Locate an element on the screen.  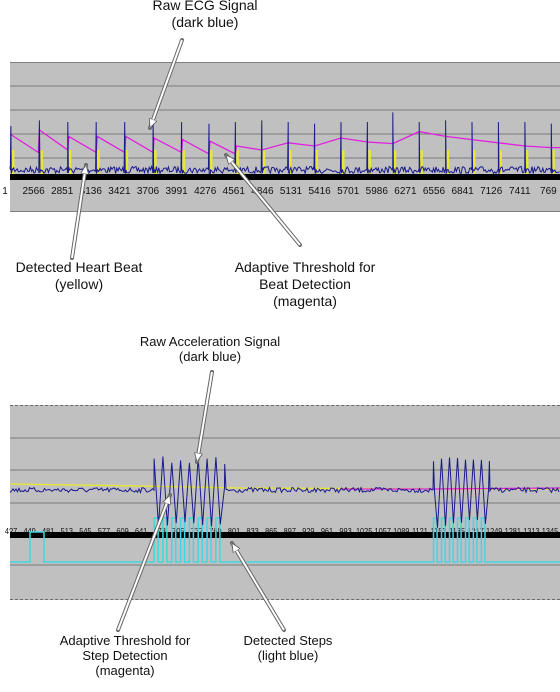
ecg-threshold-line is located at coordinates (284, 142).